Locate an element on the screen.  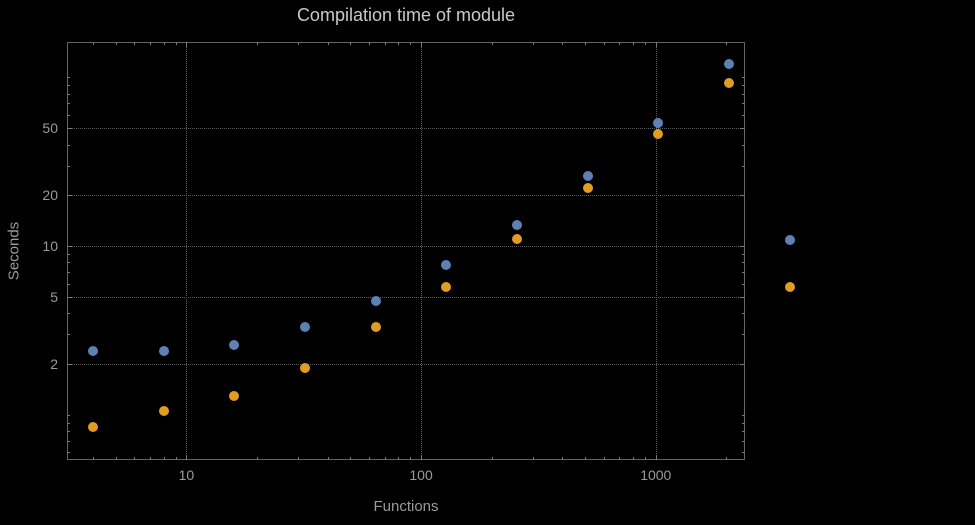
y-axis-label: Seconds is located at coordinates (14, 251).